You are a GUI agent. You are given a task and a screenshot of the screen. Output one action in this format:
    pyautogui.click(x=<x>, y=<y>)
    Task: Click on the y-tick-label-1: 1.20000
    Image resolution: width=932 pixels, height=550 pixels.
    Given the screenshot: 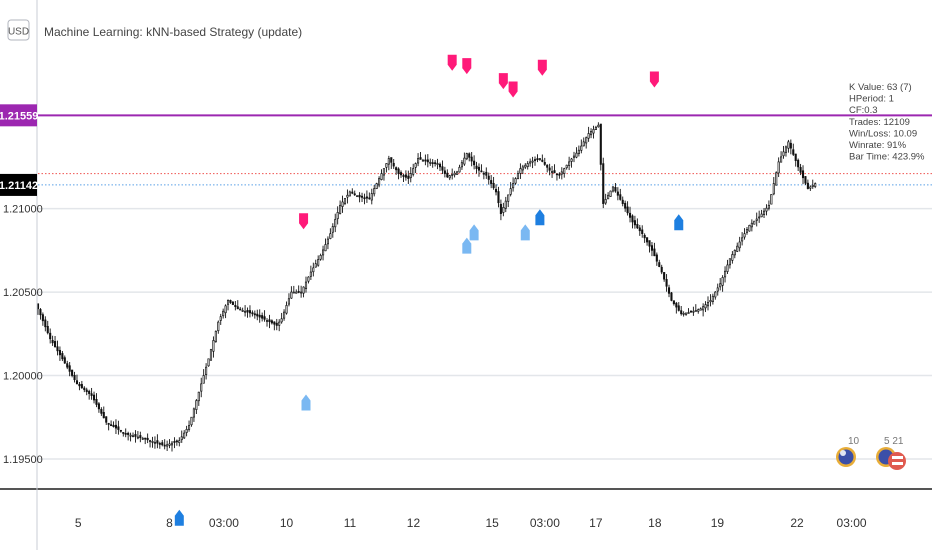 What is the action you would take?
    pyautogui.click(x=23, y=377)
    